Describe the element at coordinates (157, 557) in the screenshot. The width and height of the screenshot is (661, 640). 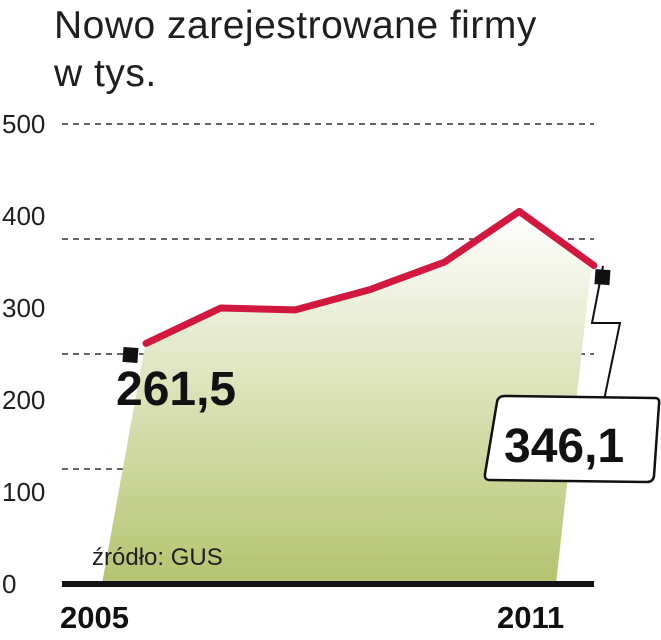
I see `source-note: źródło: GUS` at that location.